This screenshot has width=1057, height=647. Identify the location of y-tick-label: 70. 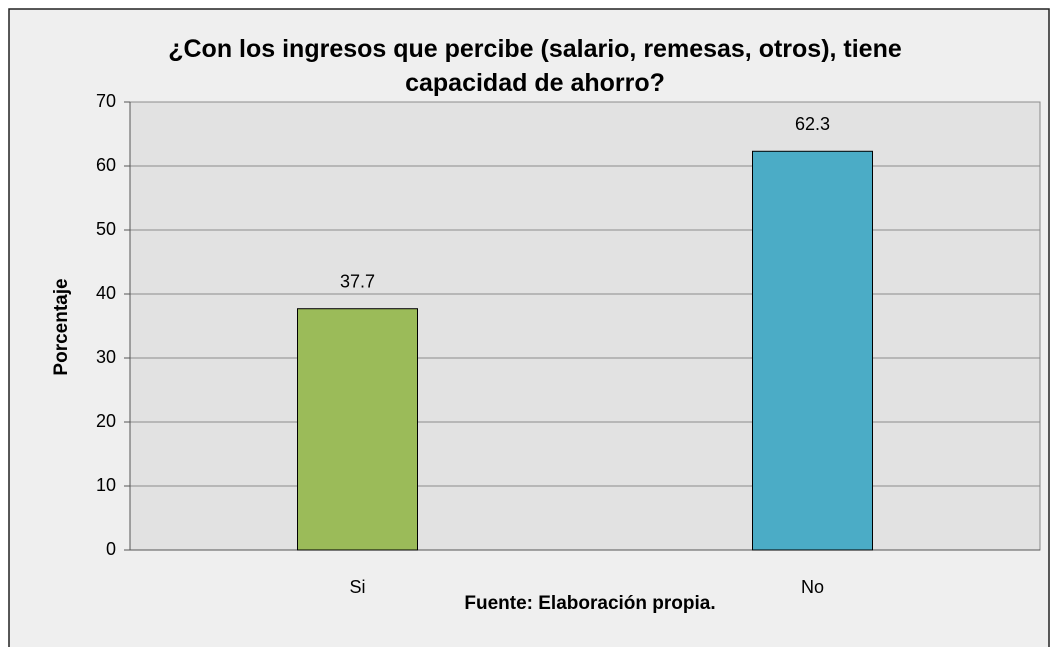
(106, 101).